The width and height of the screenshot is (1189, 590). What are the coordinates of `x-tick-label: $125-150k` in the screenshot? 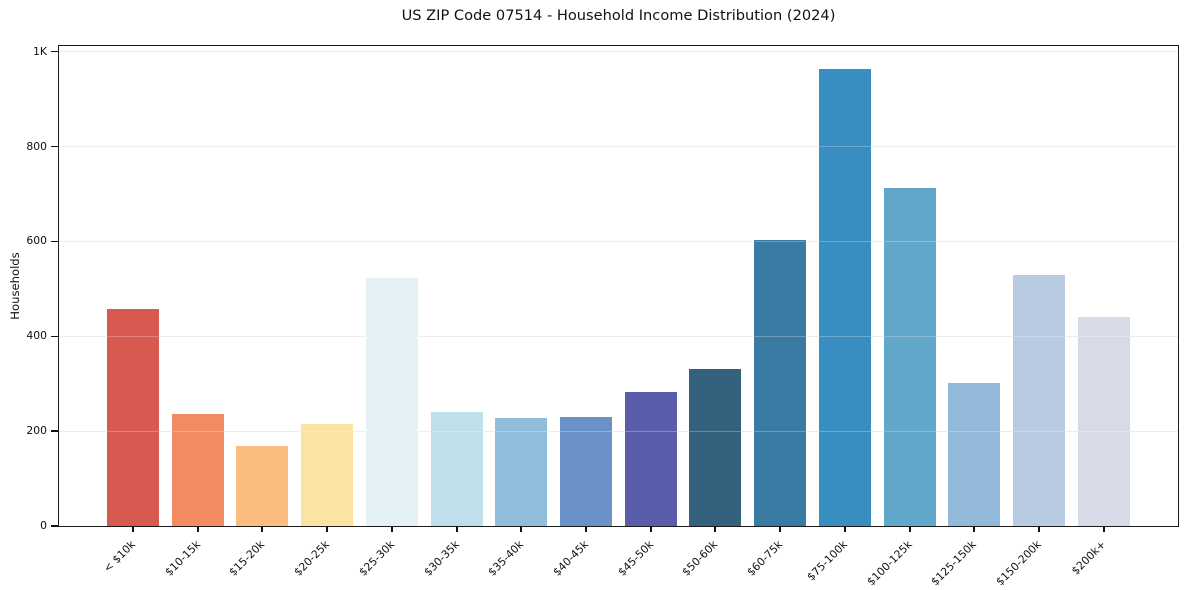 It's located at (953, 563).